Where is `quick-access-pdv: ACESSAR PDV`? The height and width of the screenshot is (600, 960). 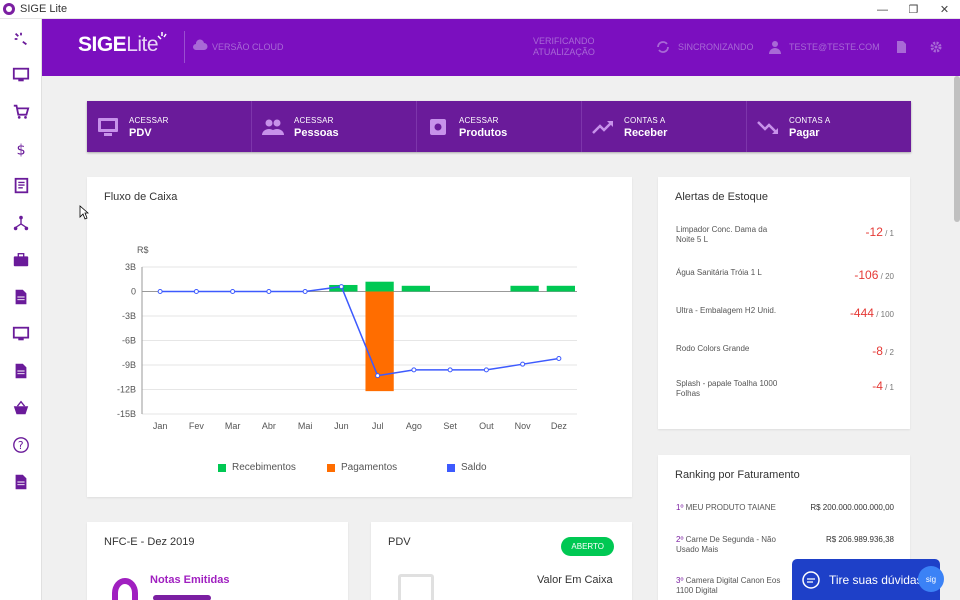 quick-access-pdv: ACESSAR PDV is located at coordinates (169, 126).